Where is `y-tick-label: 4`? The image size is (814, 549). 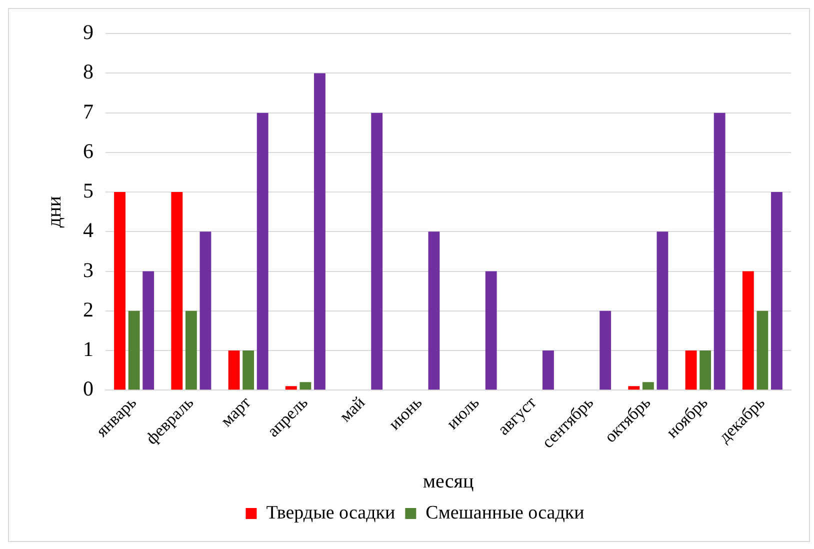 y-tick-label: 4 is located at coordinates (88, 230).